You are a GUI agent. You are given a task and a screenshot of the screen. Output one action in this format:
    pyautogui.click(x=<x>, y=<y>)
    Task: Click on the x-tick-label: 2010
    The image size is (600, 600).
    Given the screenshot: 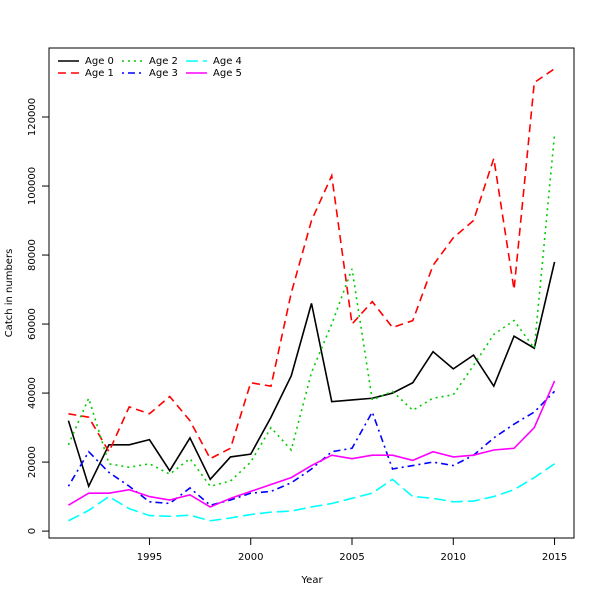 What is the action you would take?
    pyautogui.click(x=453, y=557)
    